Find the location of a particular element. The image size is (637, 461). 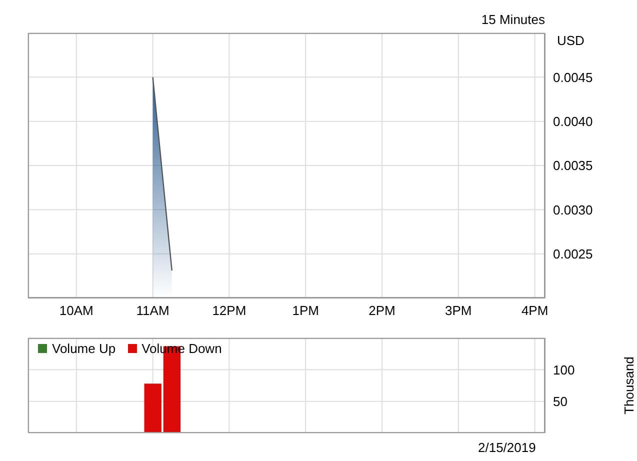

legend-label: Volume Down is located at coordinates (181, 348).